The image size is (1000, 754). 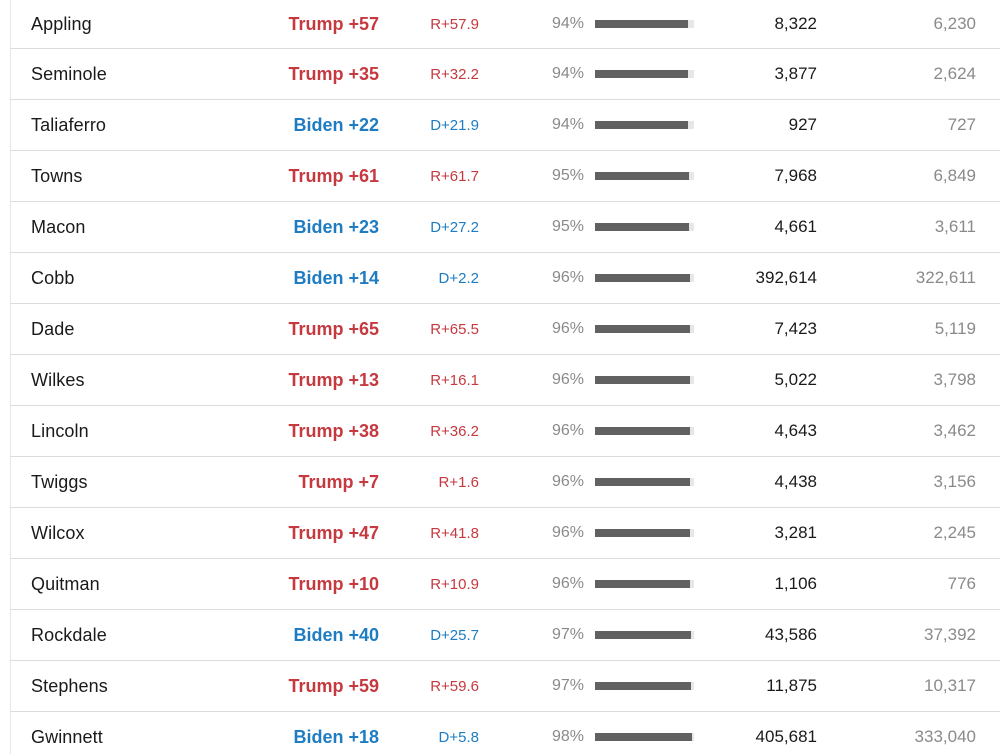 What do you see at coordinates (954, 481) in the screenshot?
I see `counted-votes: 3,156` at bounding box center [954, 481].